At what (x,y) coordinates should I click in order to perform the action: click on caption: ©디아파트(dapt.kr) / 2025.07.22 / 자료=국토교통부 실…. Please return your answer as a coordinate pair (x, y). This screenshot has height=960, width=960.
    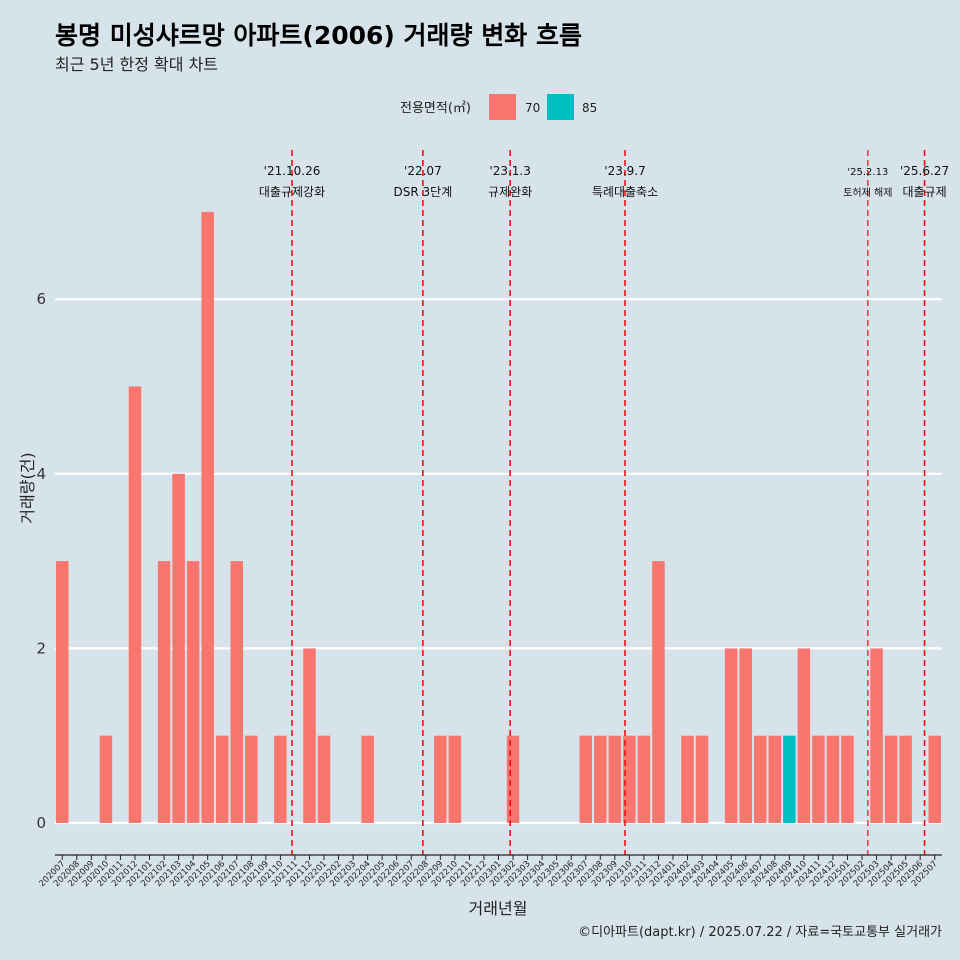
    Looking at the image, I should click on (760, 932).